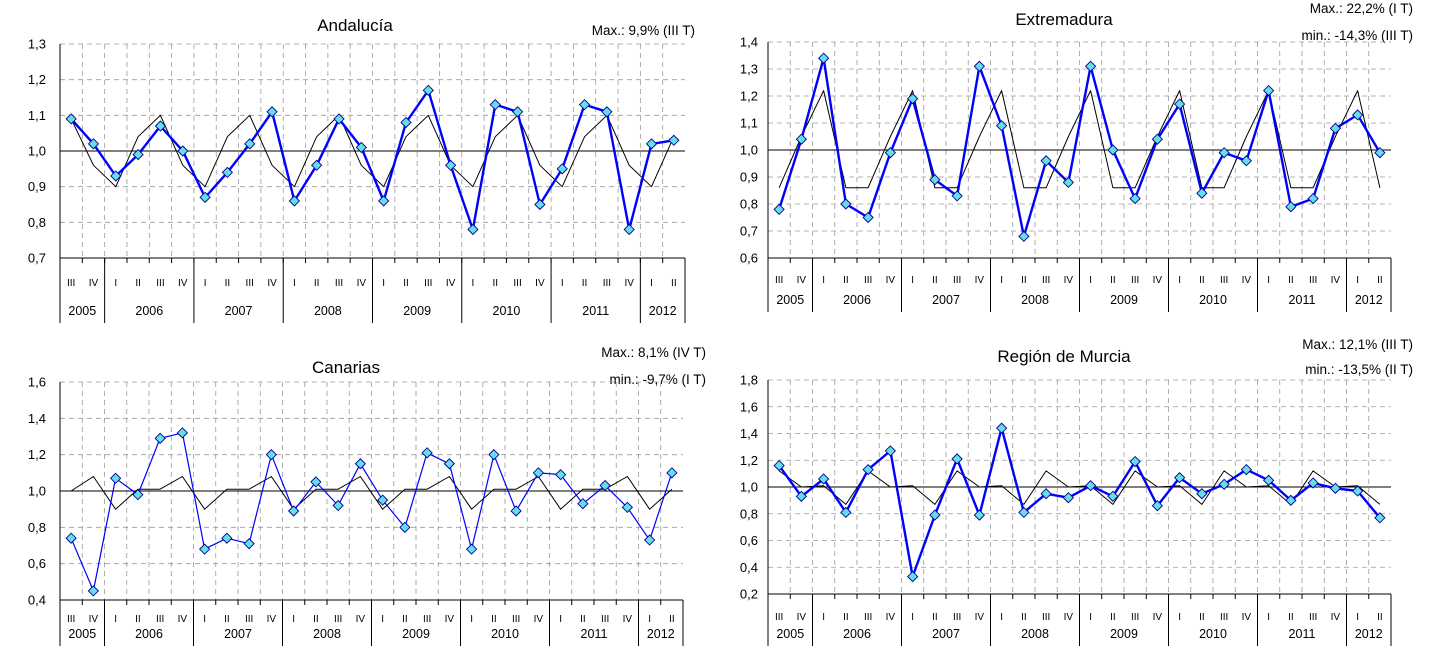  What do you see at coordinates (355, 25) in the screenshot?
I see `chart-title: Andalucía` at bounding box center [355, 25].